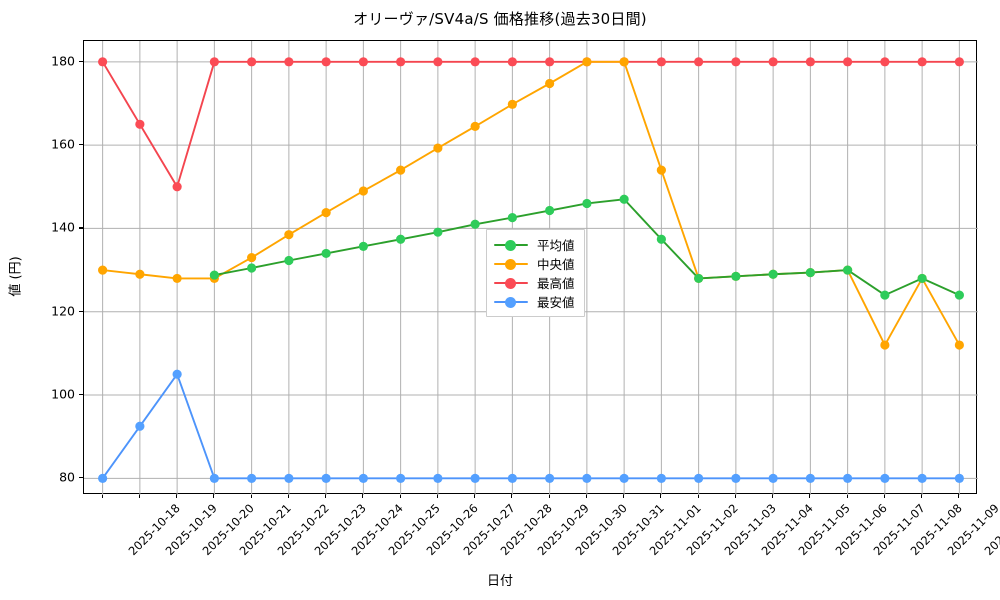 The width and height of the screenshot is (1000, 600). I want to click on legend-item-label: 最高値, so click(556, 283).